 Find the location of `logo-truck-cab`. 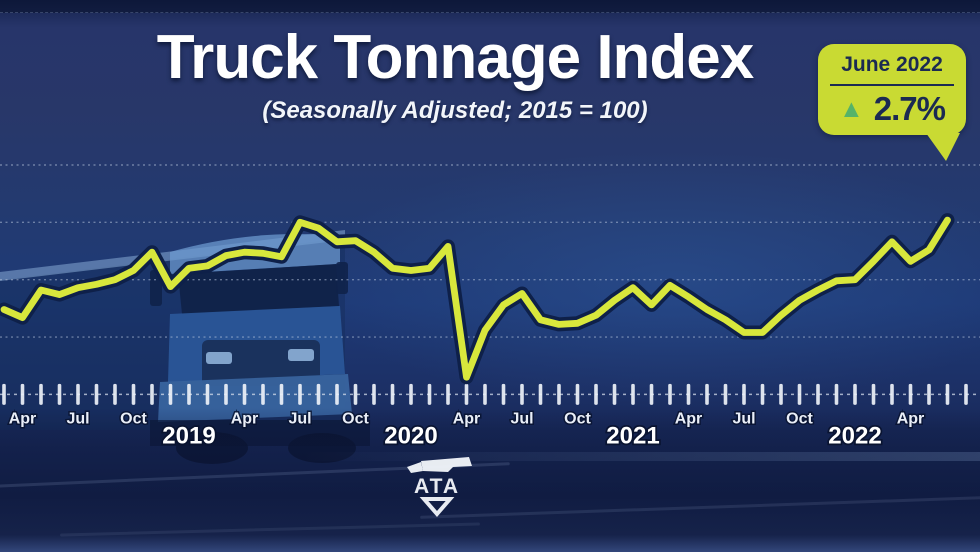

logo-truck-cab is located at coordinates (415, 467).